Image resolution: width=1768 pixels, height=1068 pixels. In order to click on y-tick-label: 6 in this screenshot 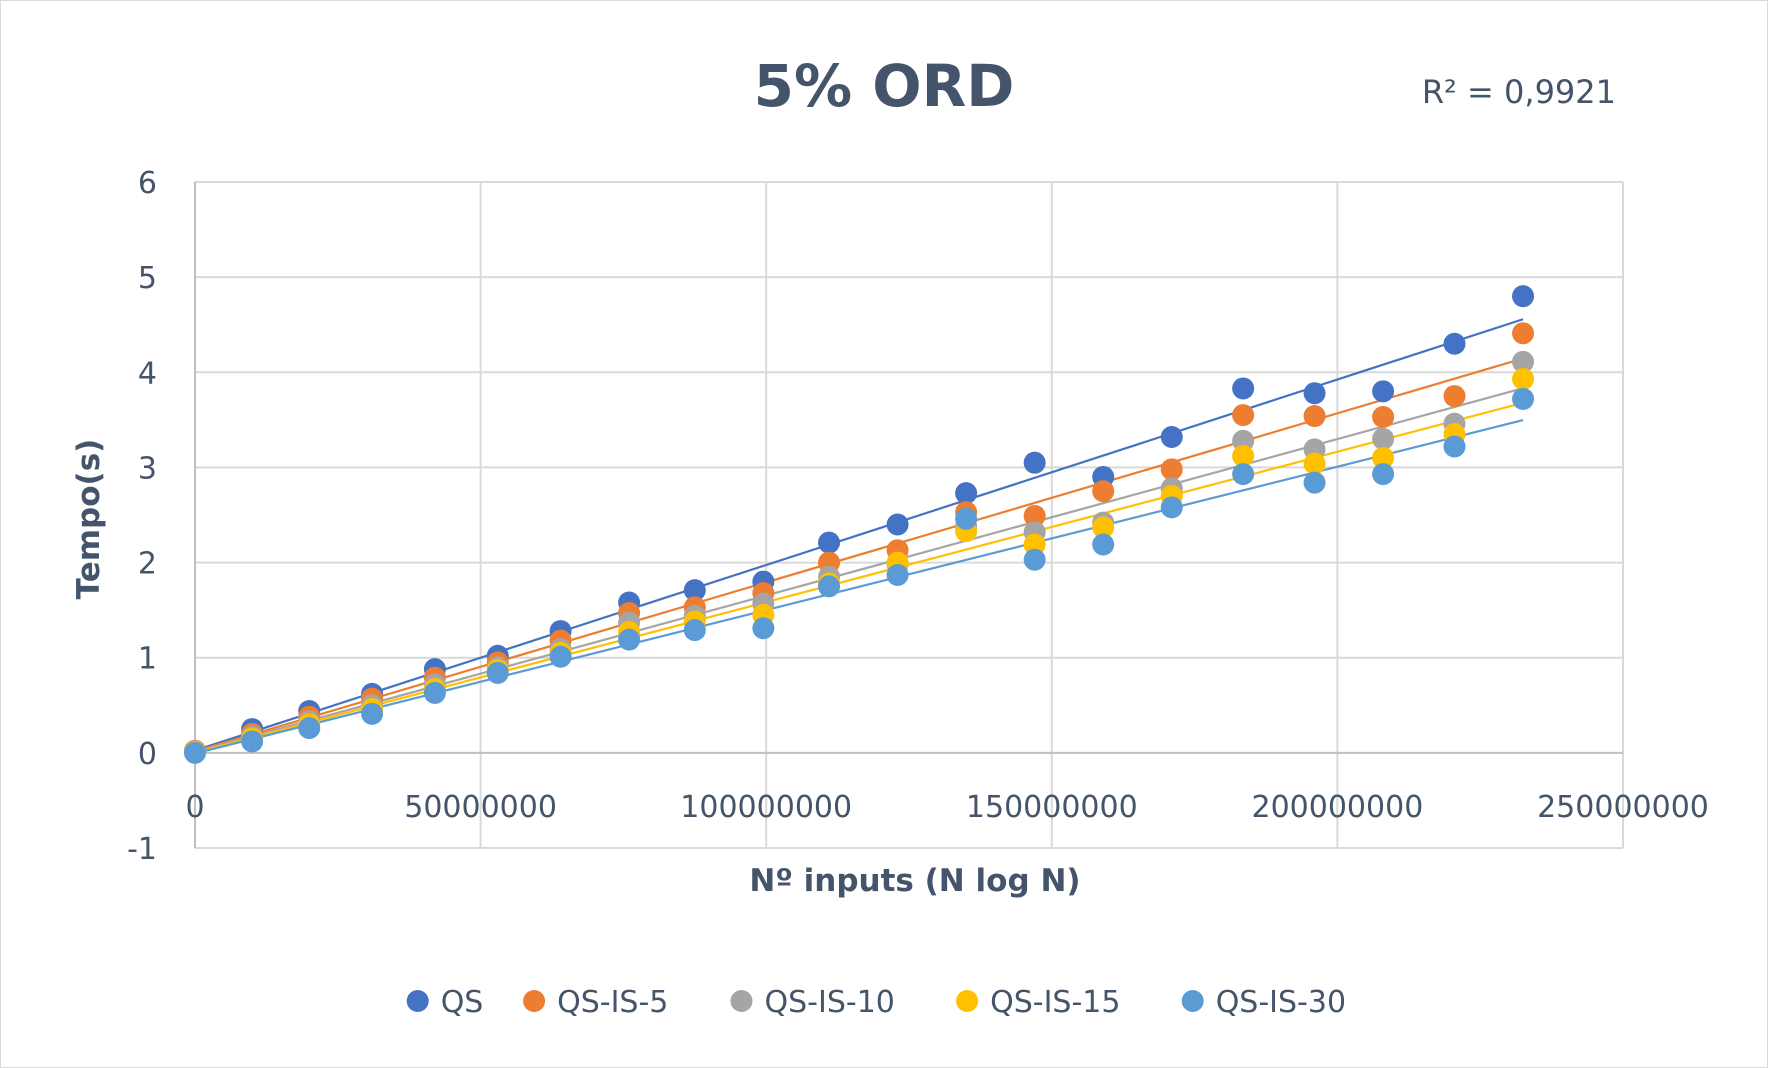, I will do `click(147, 183)`.